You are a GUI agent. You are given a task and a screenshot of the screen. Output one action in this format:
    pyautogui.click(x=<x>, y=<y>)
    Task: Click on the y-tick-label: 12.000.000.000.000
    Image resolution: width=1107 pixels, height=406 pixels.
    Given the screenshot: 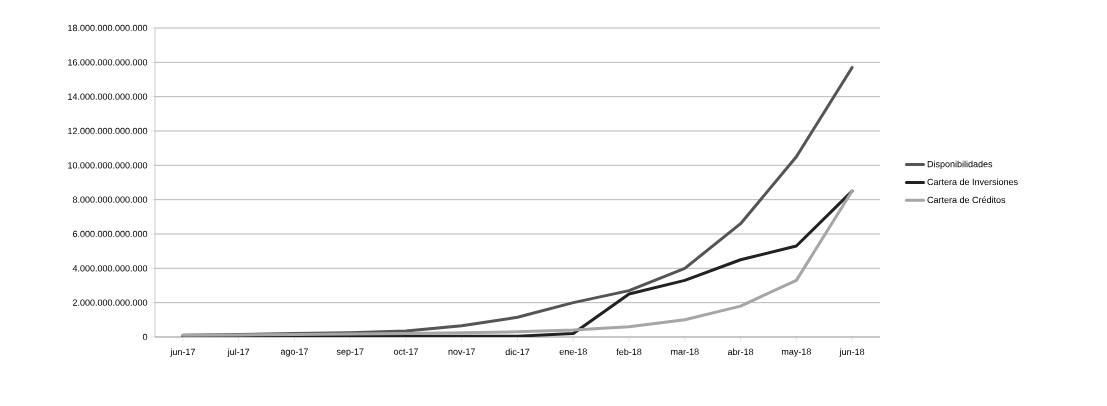 What is the action you would take?
    pyautogui.click(x=108, y=131)
    